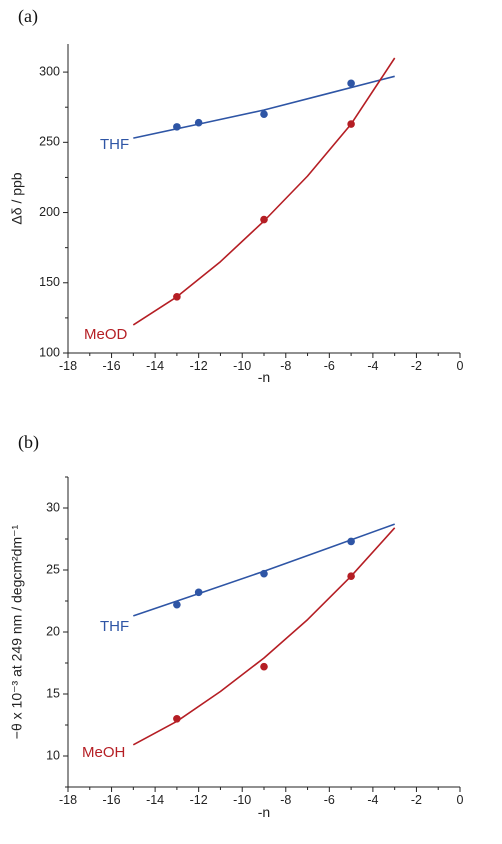  What do you see at coordinates (53, 631) in the screenshot?
I see `y-tick-label: 20` at bounding box center [53, 631].